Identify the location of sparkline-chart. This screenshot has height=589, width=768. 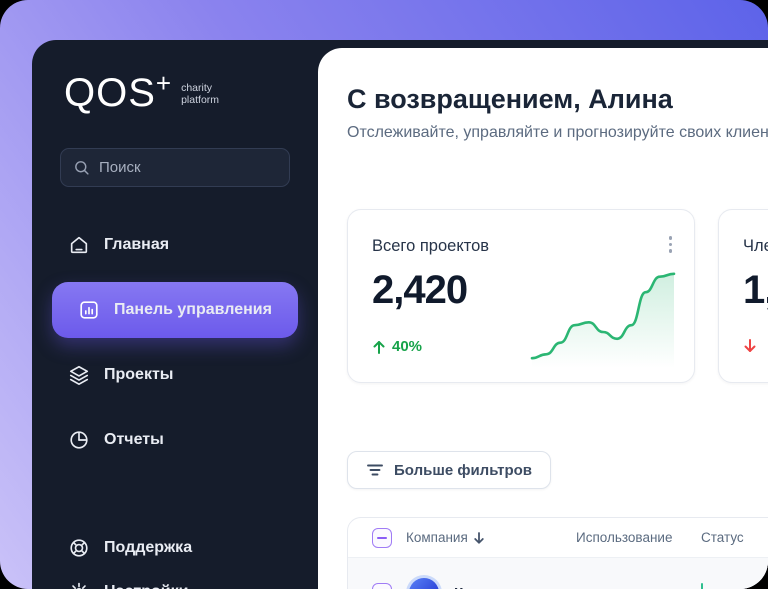
(603, 320).